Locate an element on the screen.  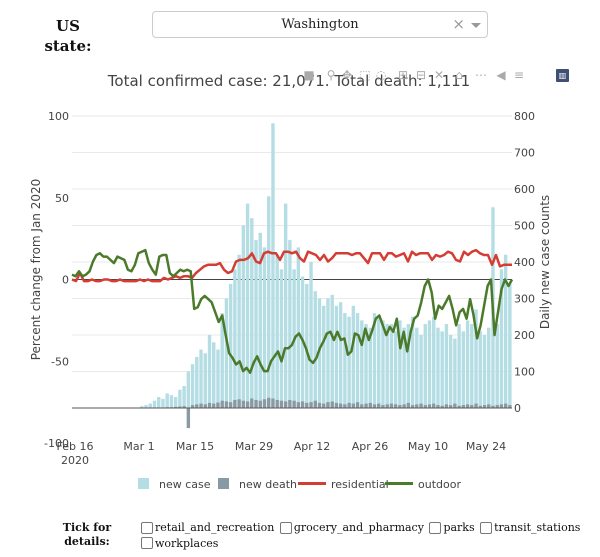
y-left-tick-label: 100 is located at coordinates (58, 116).